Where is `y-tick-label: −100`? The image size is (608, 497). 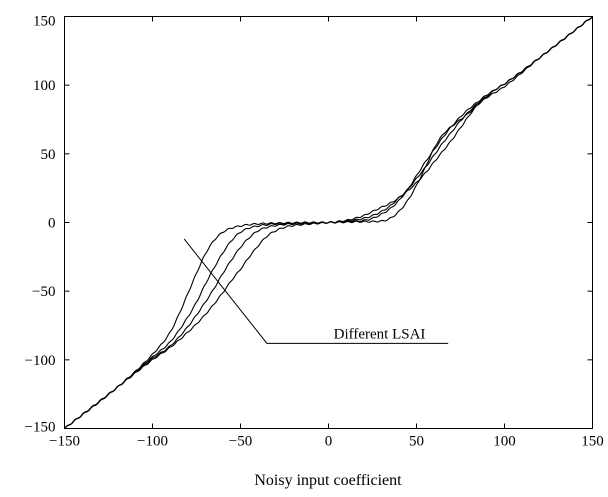 y-tick-label: −100 is located at coordinates (40, 361).